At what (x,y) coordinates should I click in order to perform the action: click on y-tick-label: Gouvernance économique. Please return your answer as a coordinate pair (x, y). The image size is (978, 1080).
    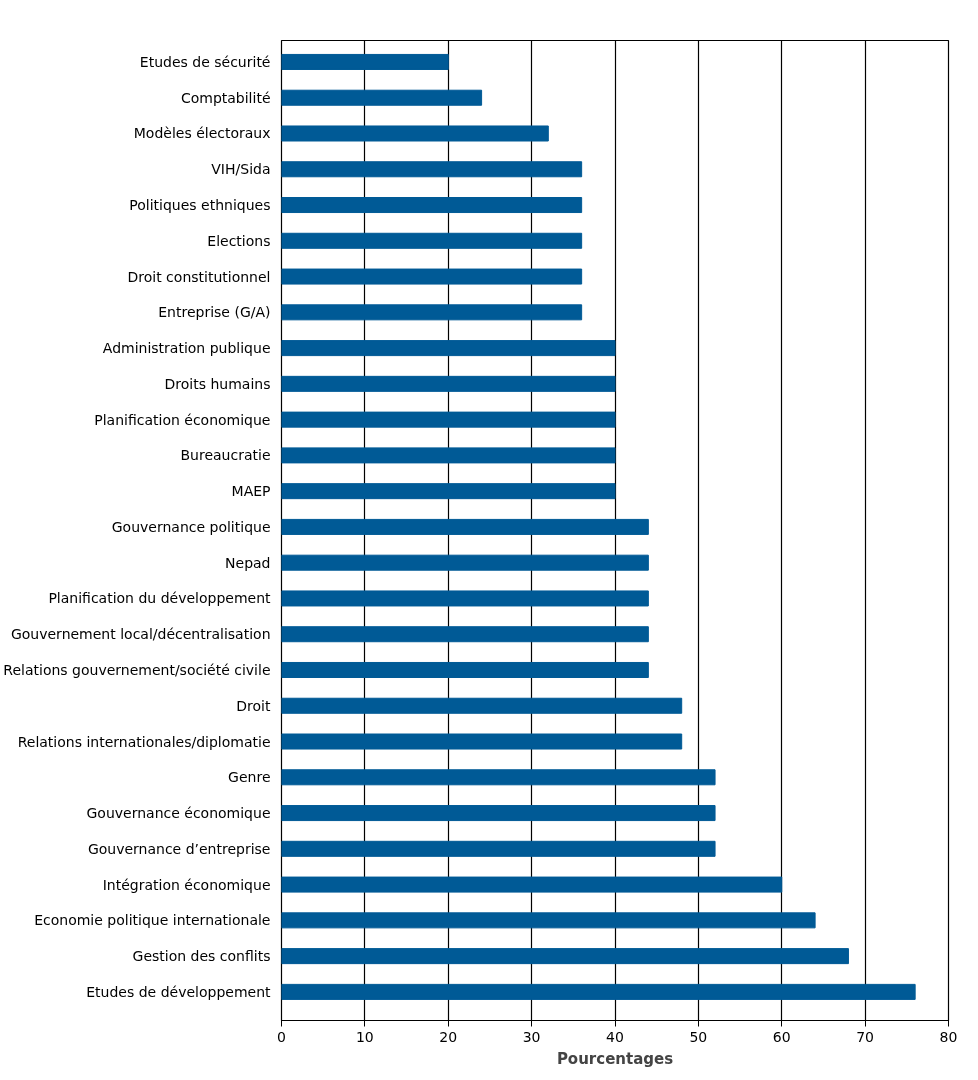
    Looking at the image, I should click on (178, 813).